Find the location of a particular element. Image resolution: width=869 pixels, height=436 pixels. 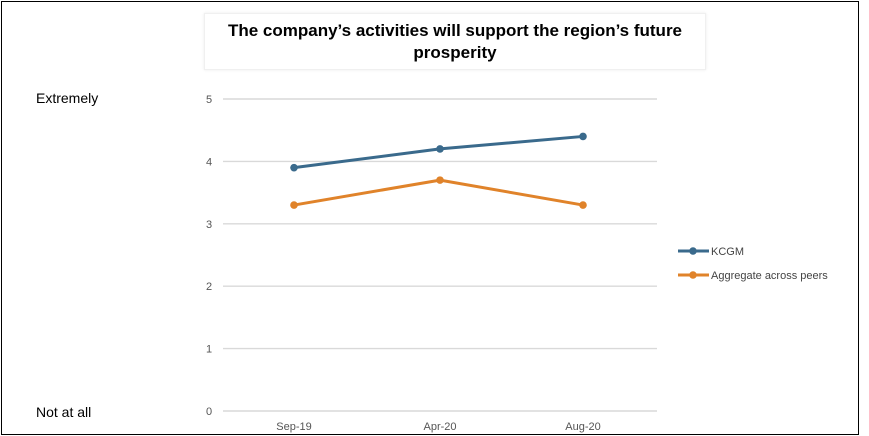

x-tick-label-aug-20: Aug-20 is located at coordinates (582, 427).